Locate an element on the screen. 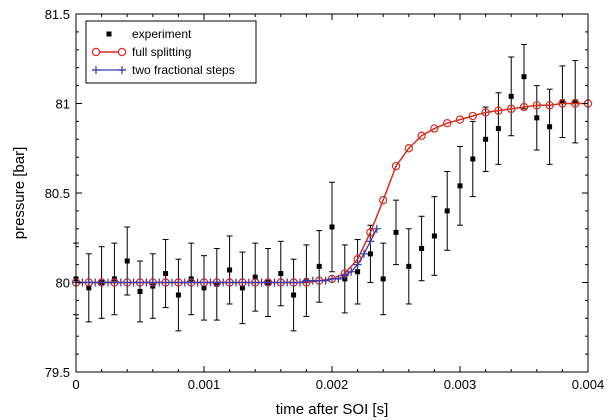 Image resolution: width=616 pixels, height=420 pixels. x-tick-label: 0.002 is located at coordinates (332, 384).